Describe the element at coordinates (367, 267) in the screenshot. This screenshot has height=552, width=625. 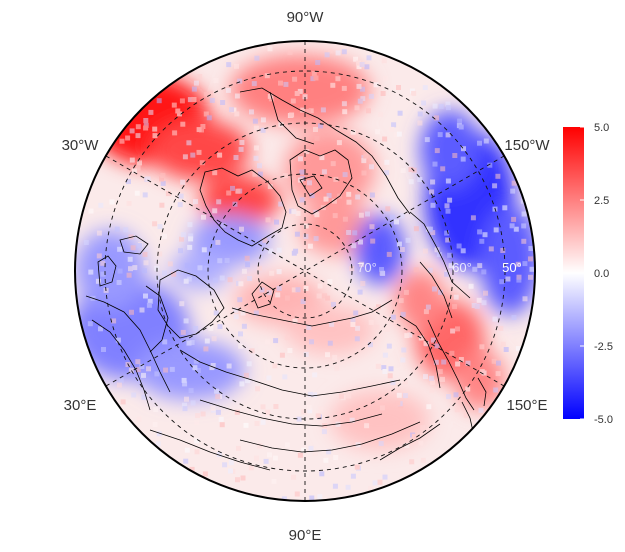
I see `lat-label-70: 70°` at that location.